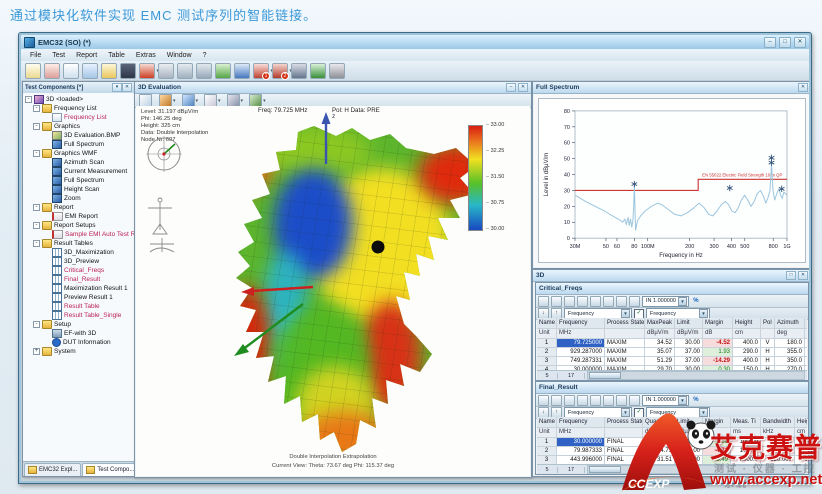  Describe the element at coordinates (569, 400) in the screenshot. I see `cut-icon` at that location.